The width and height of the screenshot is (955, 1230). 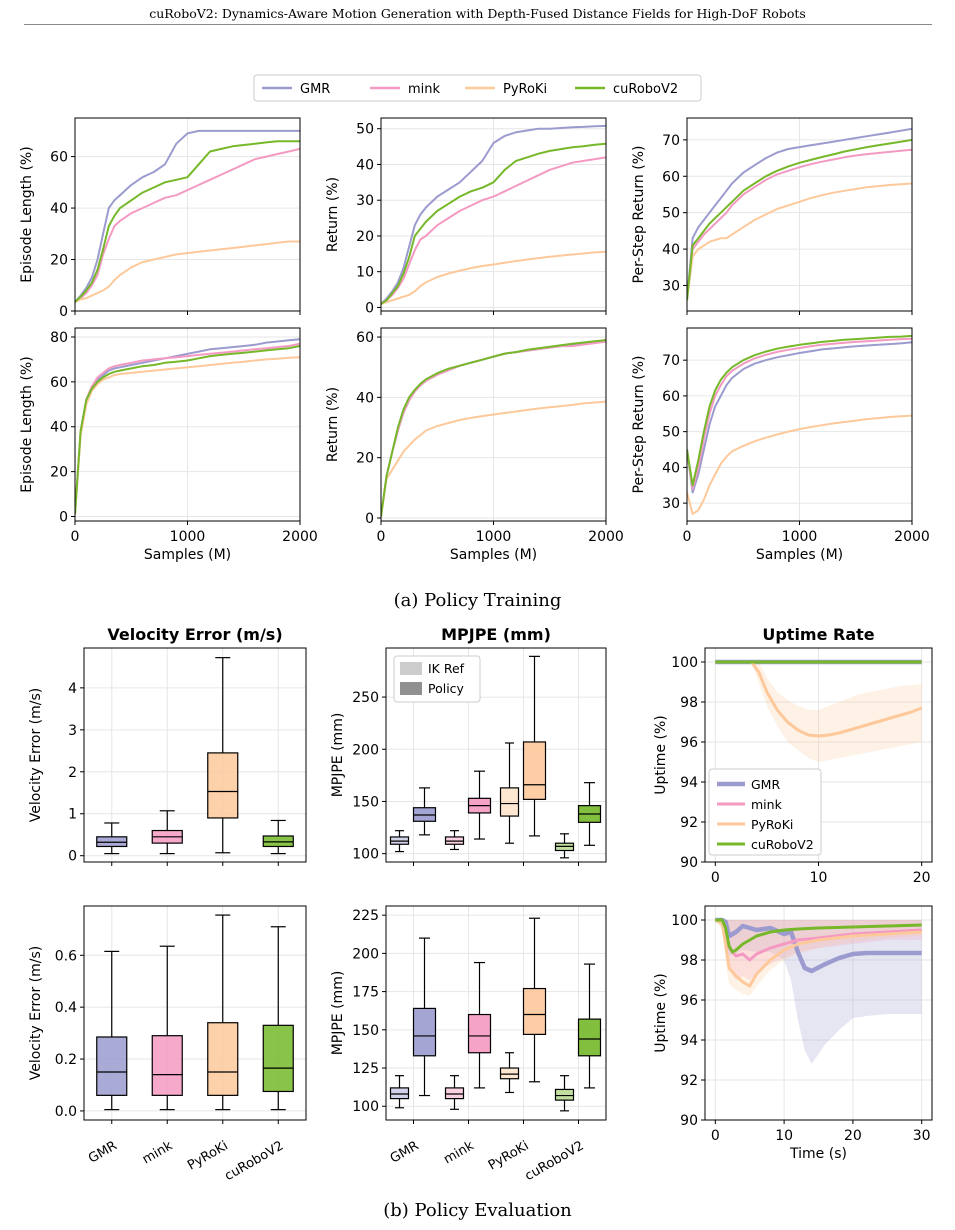 I want to click on y-tick-label: 0.2, so click(x=66, y=1060).